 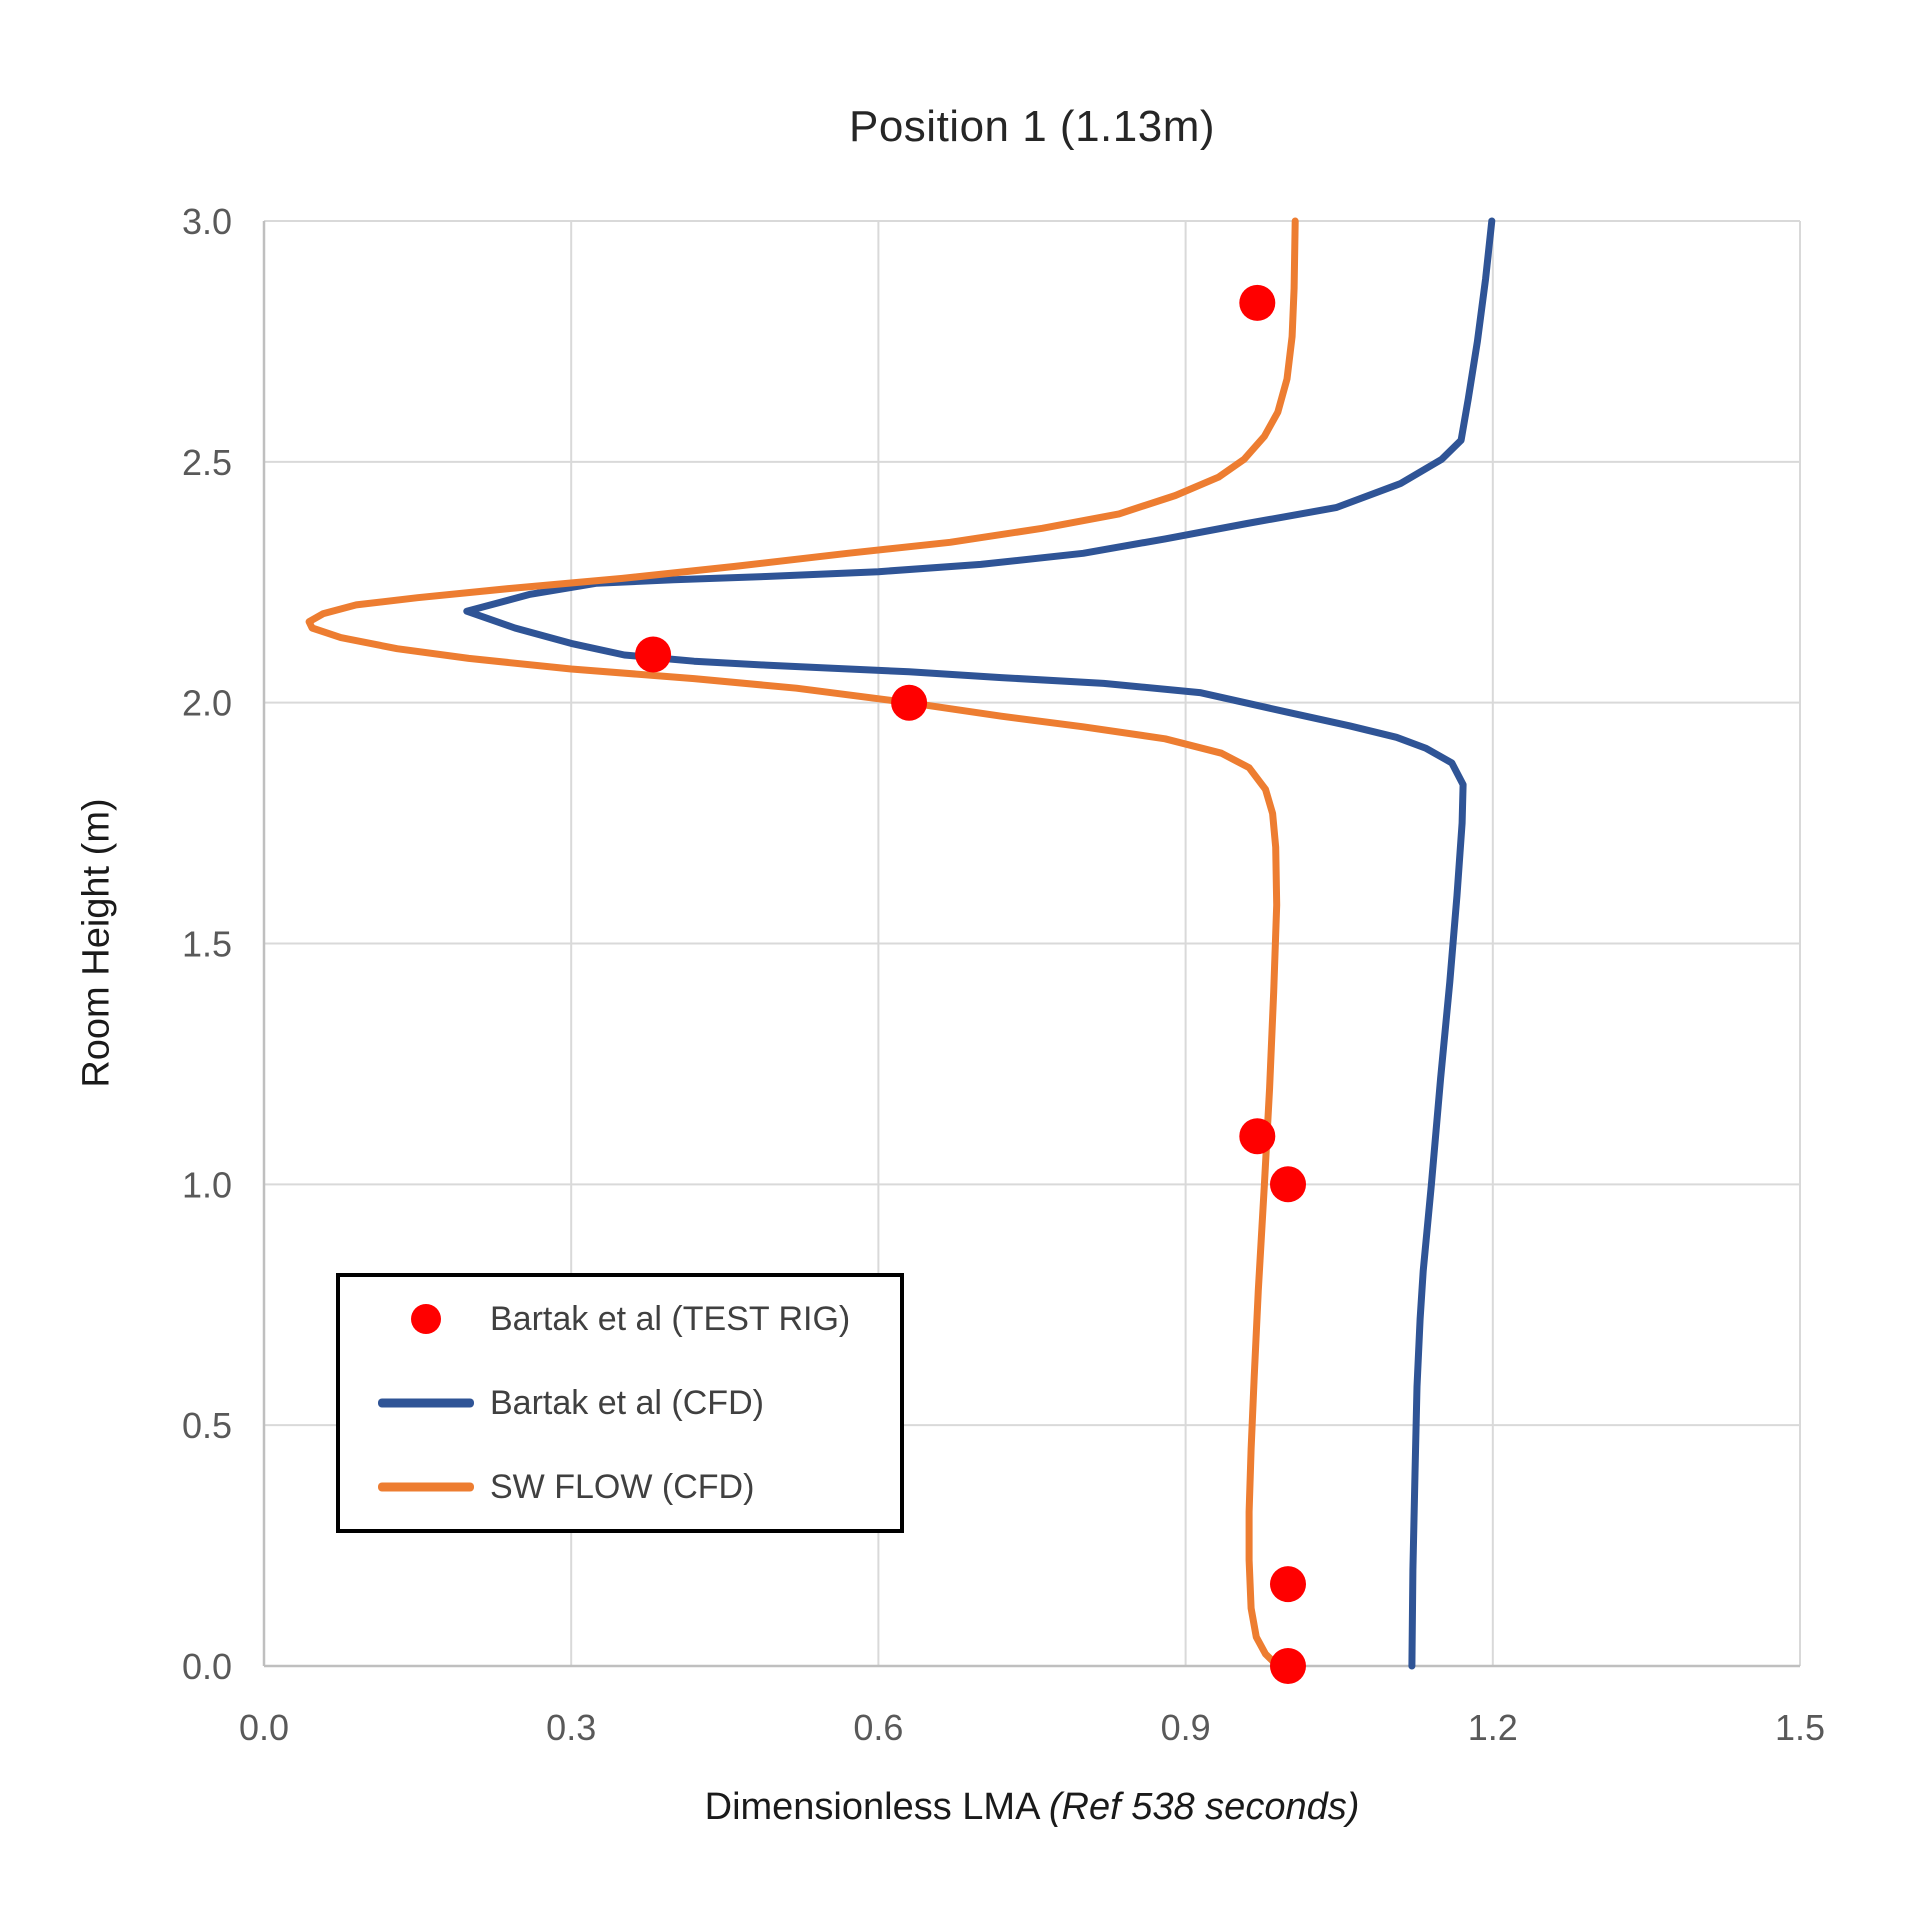 What do you see at coordinates (876, 1807) in the screenshot?
I see `x-axis-title-main: Dimensionless LMA` at bounding box center [876, 1807].